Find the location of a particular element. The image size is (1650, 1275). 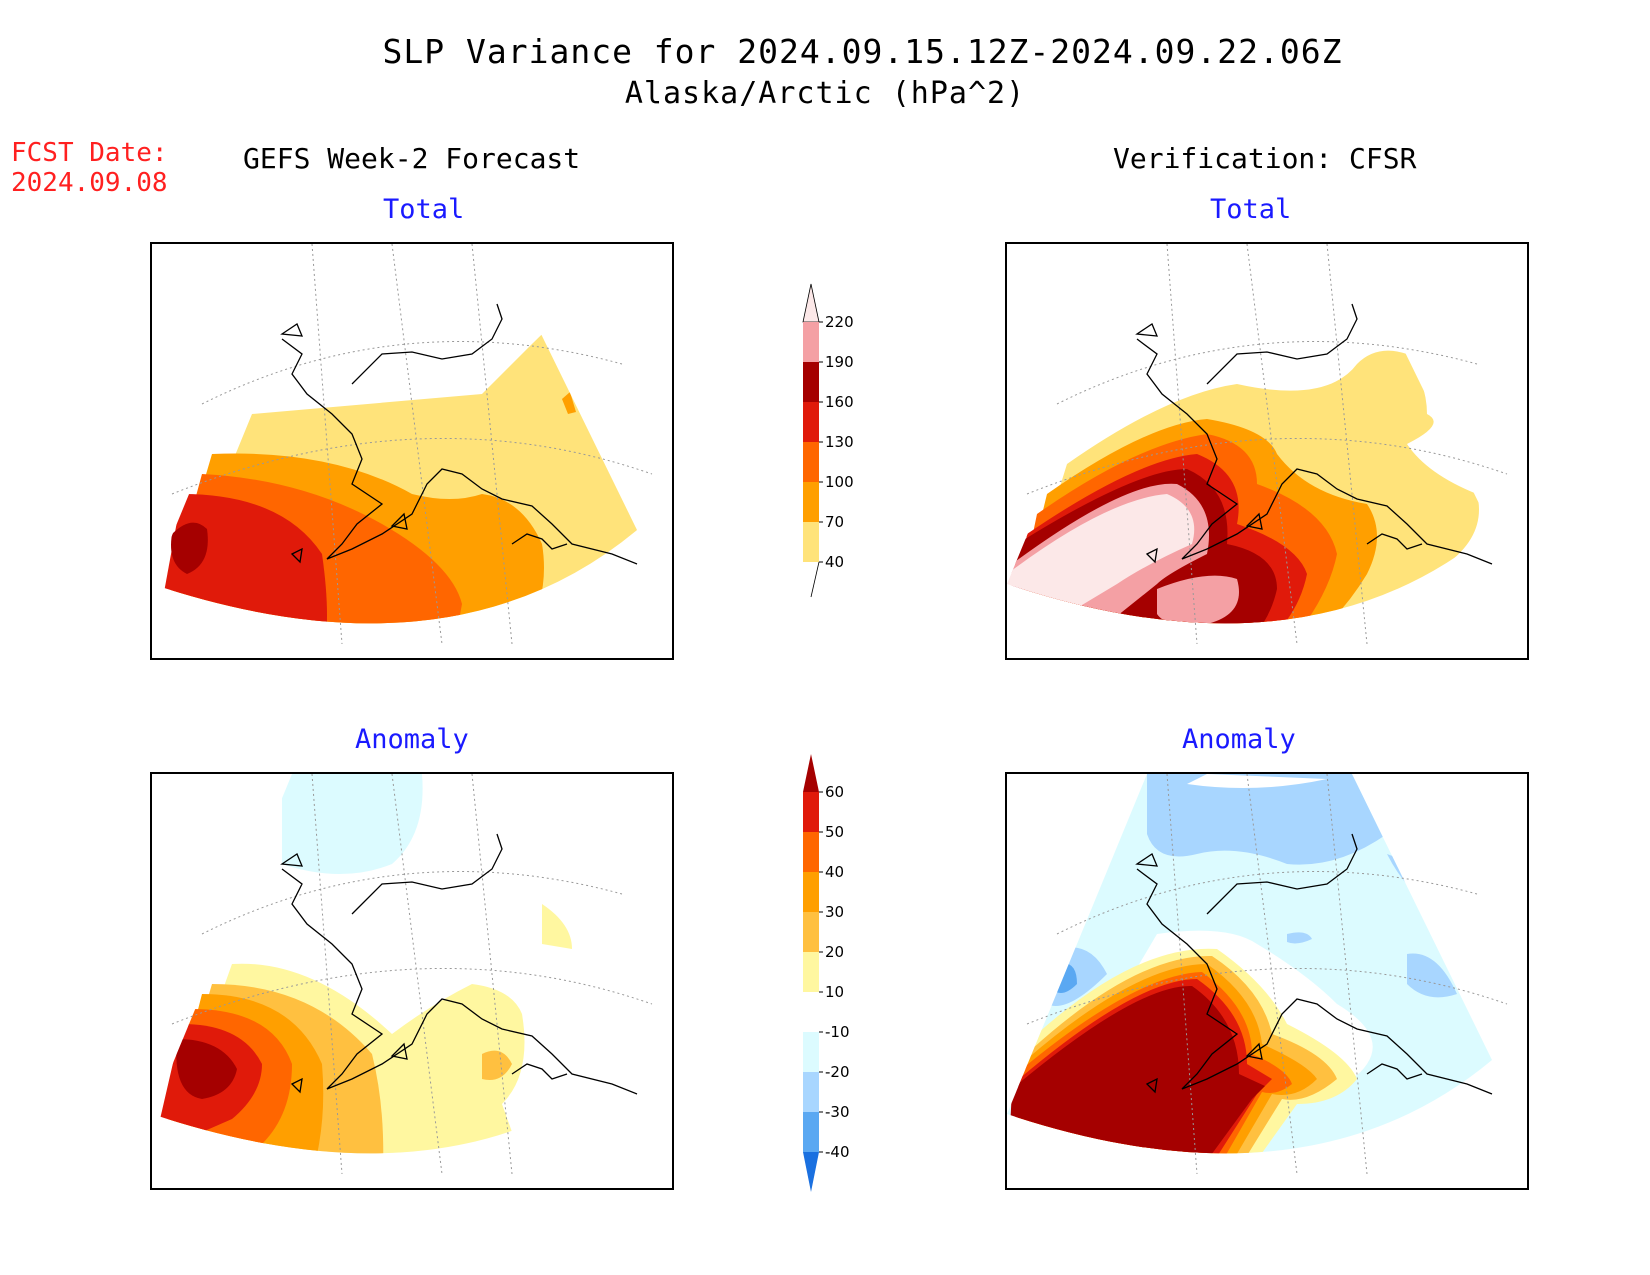

anomaly-colorbar-cap-bottom is located at coordinates (811, 1172).